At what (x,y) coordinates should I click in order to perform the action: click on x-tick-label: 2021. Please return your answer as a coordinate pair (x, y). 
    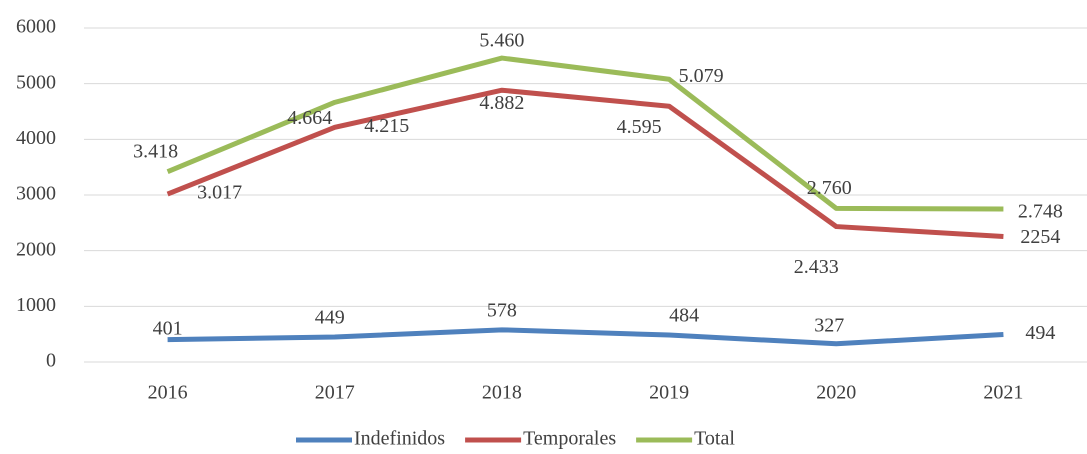
    Looking at the image, I should click on (1003, 393).